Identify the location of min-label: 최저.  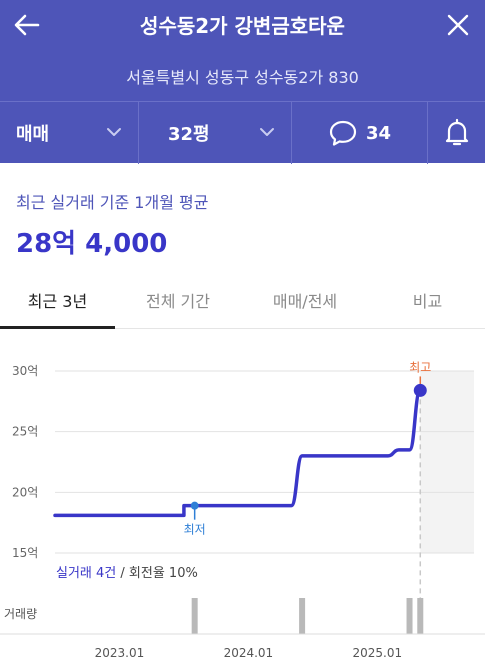
(195, 530).